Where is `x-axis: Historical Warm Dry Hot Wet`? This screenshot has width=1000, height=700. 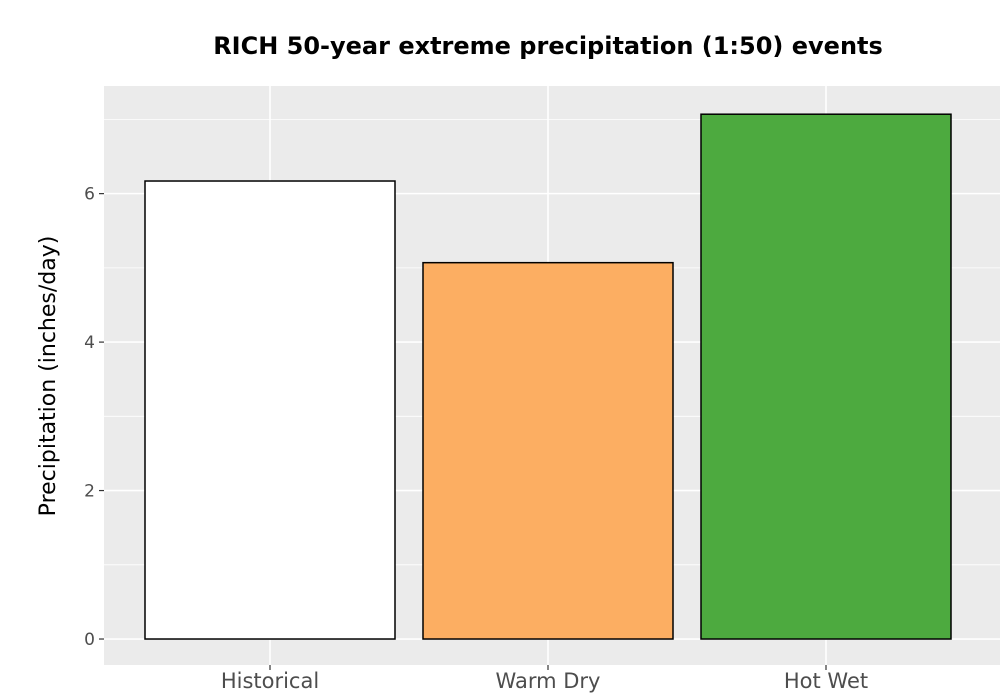 x-axis: Historical Warm Dry Hot Wet is located at coordinates (544, 679).